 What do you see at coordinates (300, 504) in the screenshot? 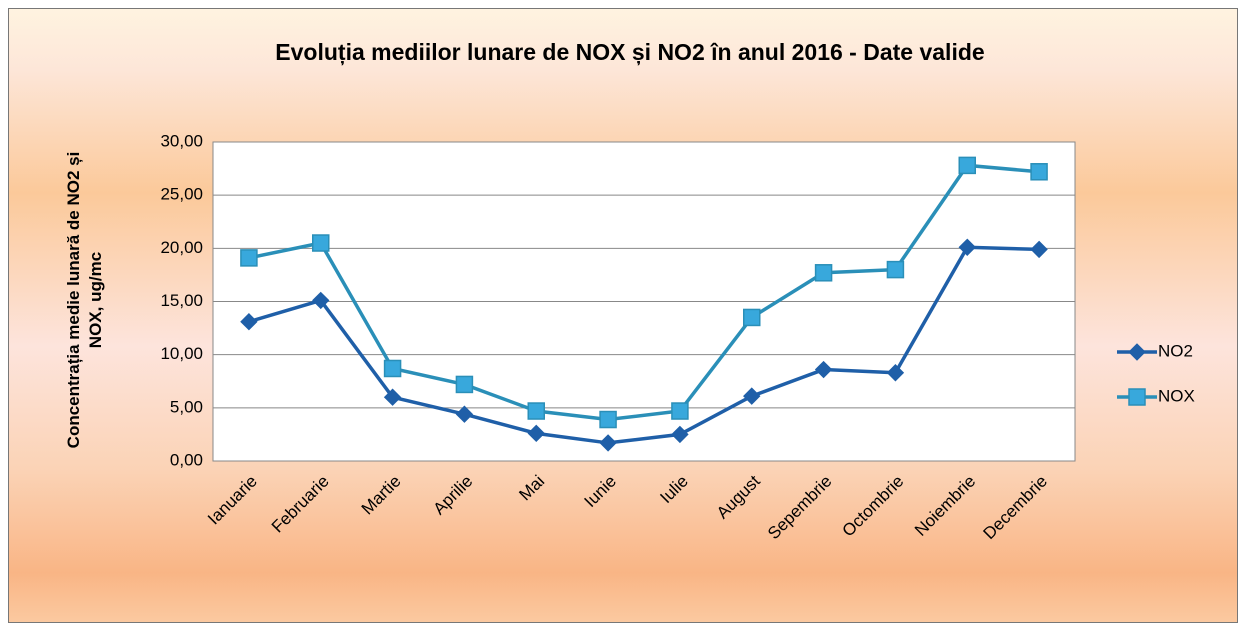
I see `x-tick-label: Februarie` at bounding box center [300, 504].